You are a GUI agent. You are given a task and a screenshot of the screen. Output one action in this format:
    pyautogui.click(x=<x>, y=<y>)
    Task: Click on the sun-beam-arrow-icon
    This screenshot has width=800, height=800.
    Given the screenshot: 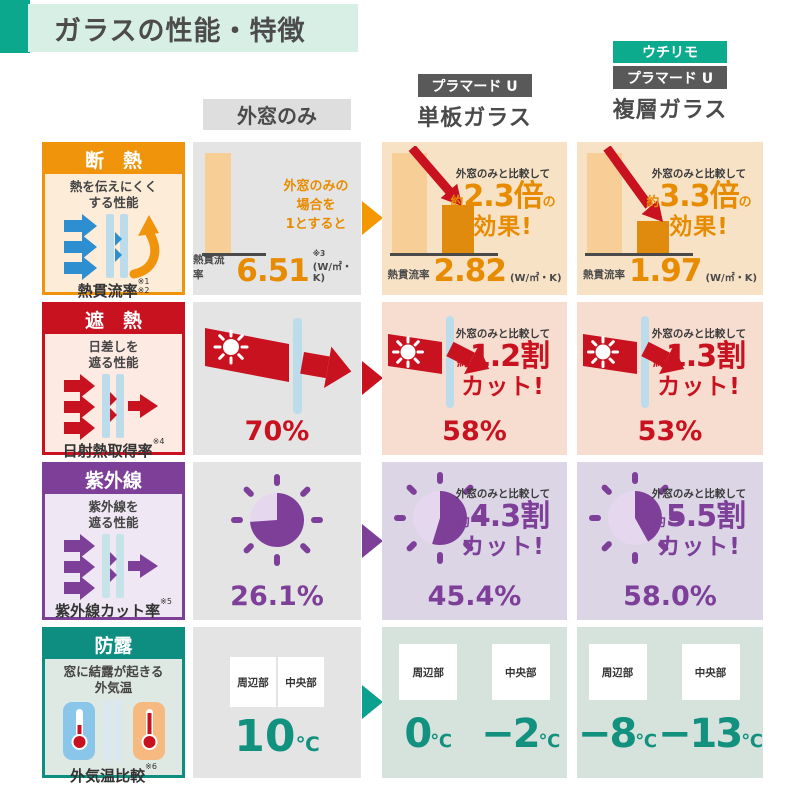 What is the action you would take?
    pyautogui.click(x=278, y=366)
    